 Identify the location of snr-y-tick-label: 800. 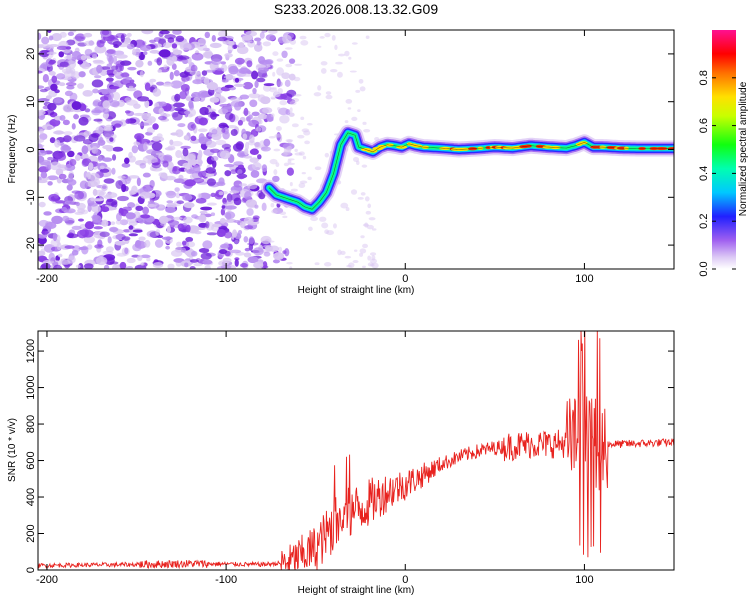
(31, 424).